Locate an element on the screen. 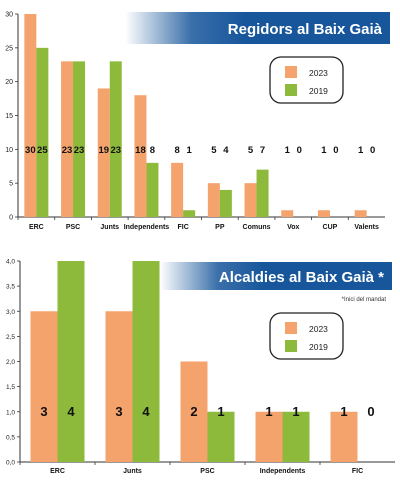 Image resolution: width=400 pixels, height=486 pixels. bar-2019-comuns is located at coordinates (262, 193).